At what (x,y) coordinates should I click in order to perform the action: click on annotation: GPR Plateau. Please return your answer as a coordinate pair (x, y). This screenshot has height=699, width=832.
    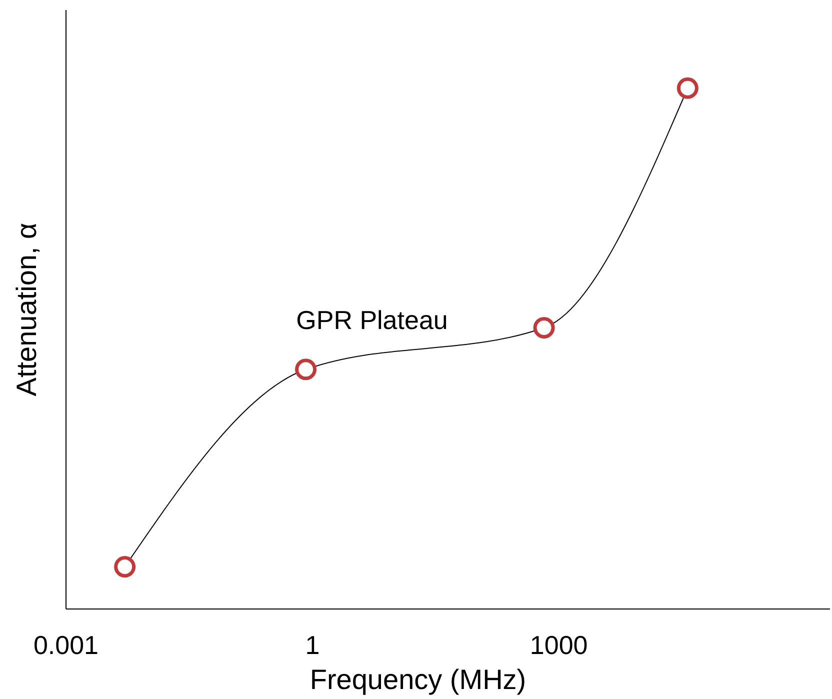
    Looking at the image, I should click on (372, 319).